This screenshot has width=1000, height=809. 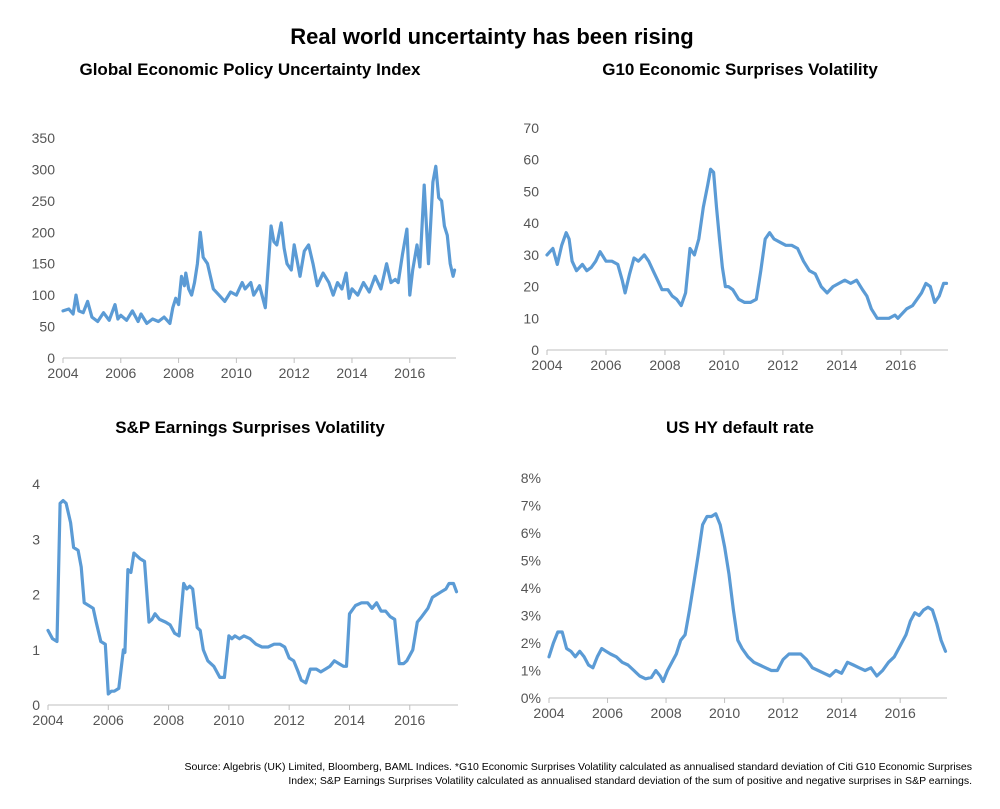 What do you see at coordinates (36, 484) in the screenshot?
I see `y-tick-label: 4` at bounding box center [36, 484].